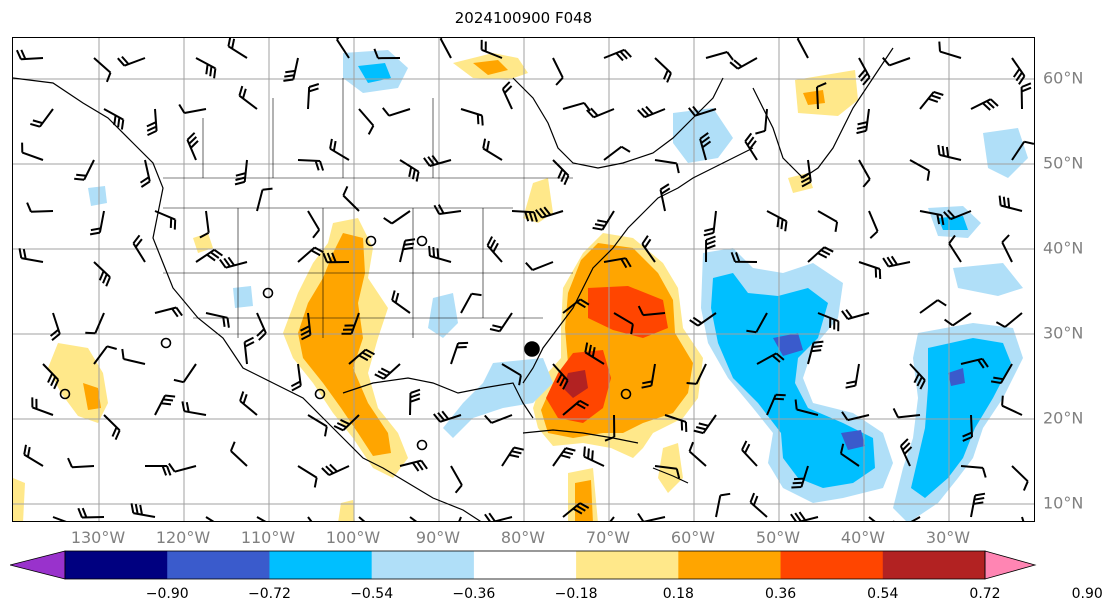 The image size is (1105, 615). What do you see at coordinates (523, 18) in the screenshot?
I see `map-title: 2024100900 F048` at bounding box center [523, 18].